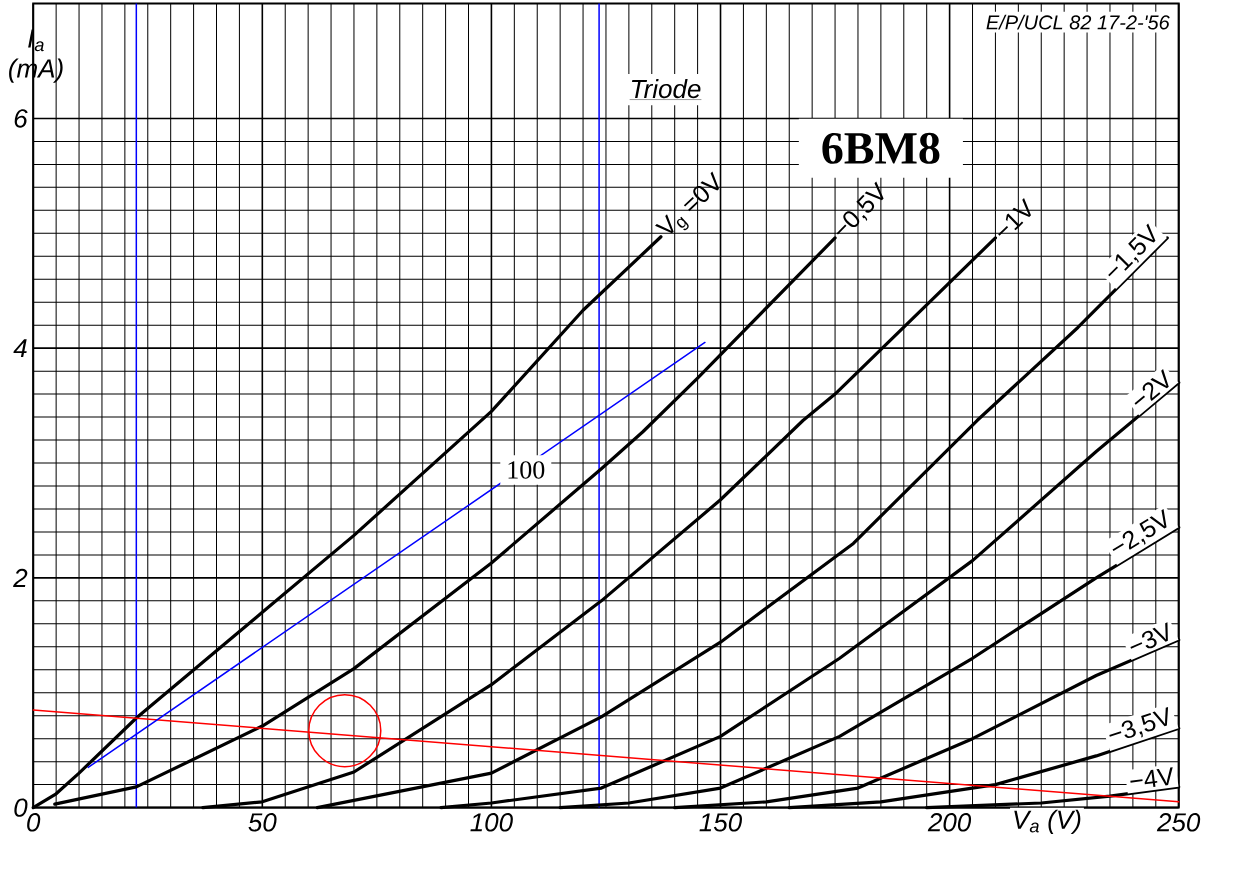  Describe the element at coordinates (1139, 723) in the screenshot. I see `text: −3,5V` at that location.